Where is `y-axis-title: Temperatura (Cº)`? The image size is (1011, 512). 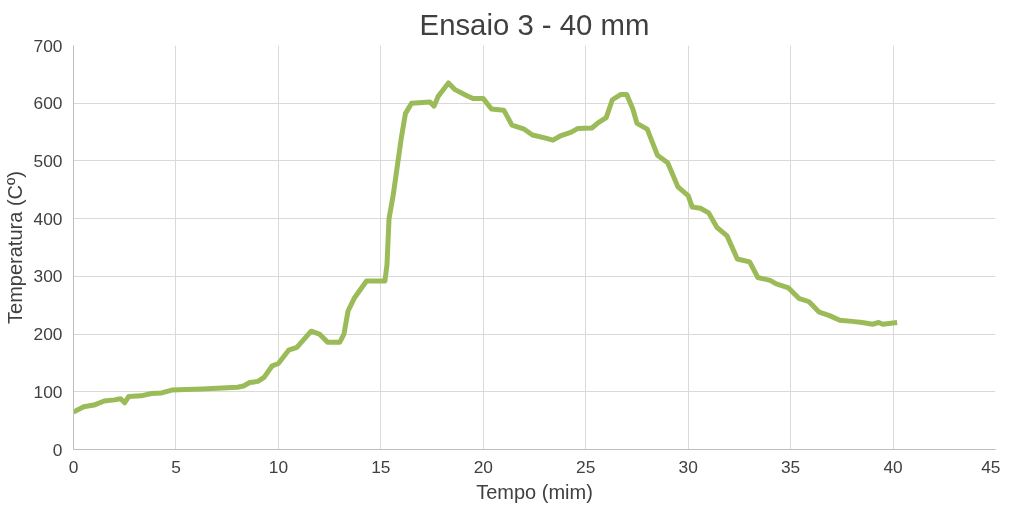 y-axis-title: Temperatura (Cº) is located at coordinates (14, 247).